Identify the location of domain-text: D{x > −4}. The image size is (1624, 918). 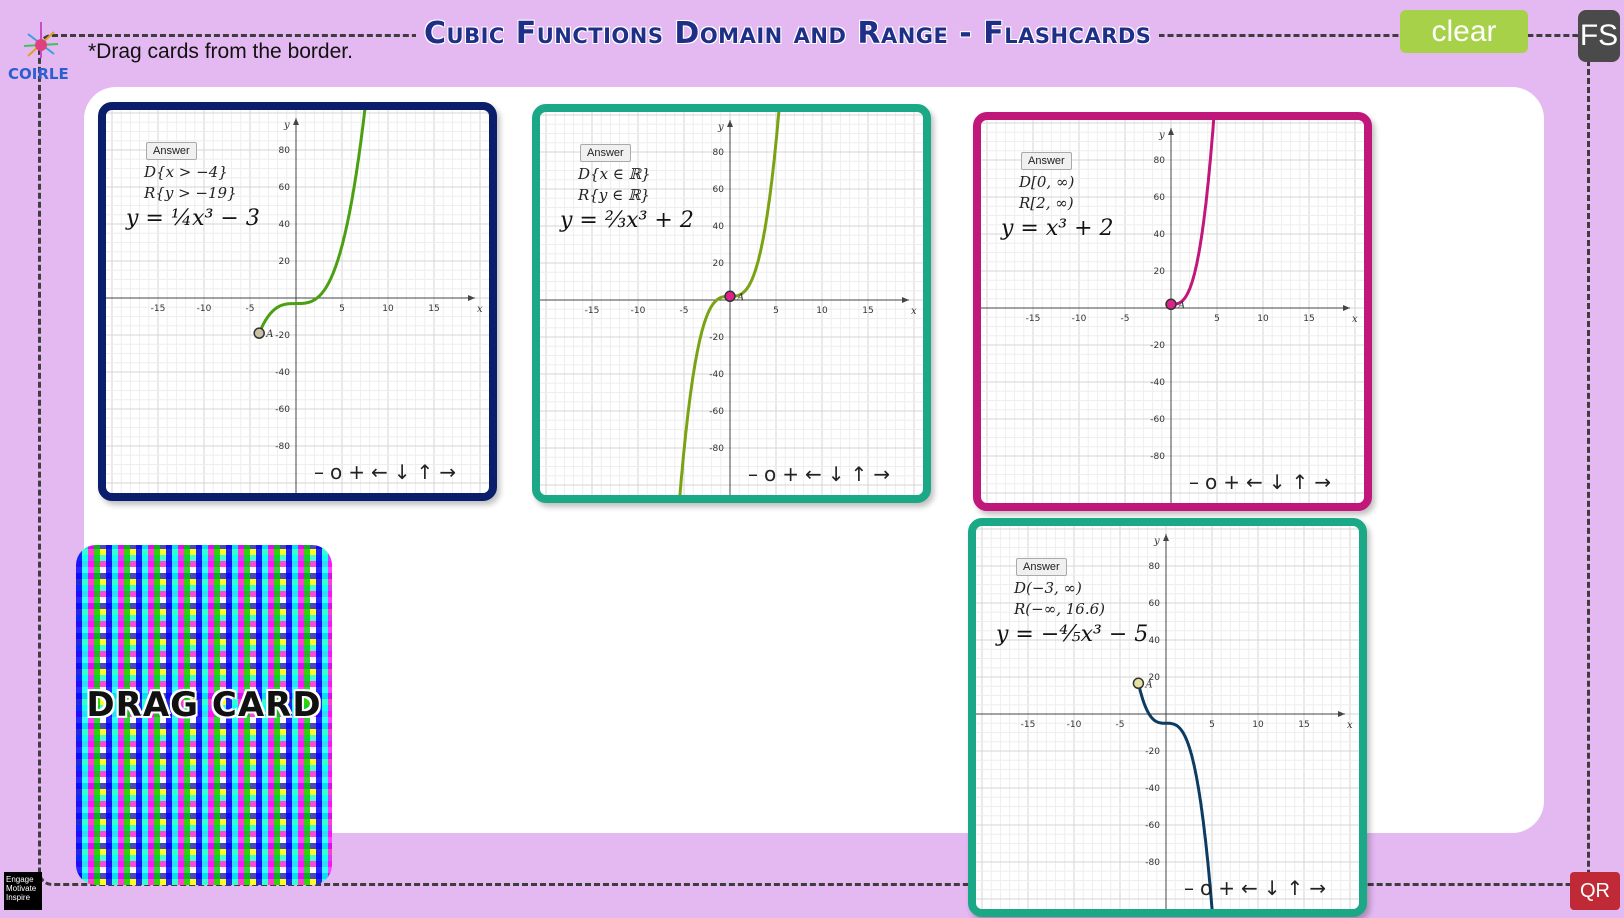
(186, 172).